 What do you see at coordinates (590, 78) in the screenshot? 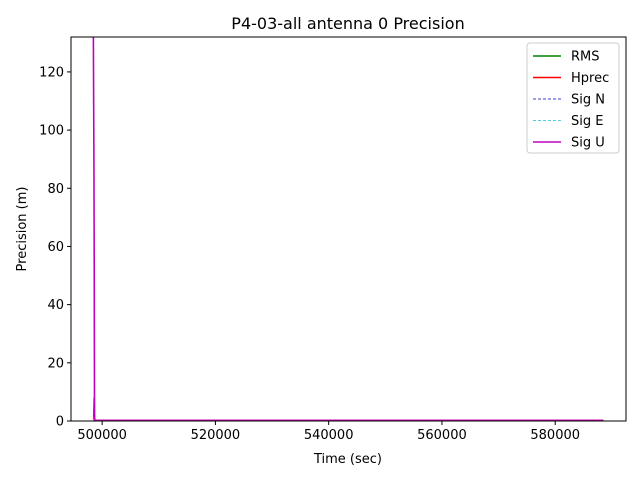
I see `legend-label-hprec: Hprec` at bounding box center [590, 78].